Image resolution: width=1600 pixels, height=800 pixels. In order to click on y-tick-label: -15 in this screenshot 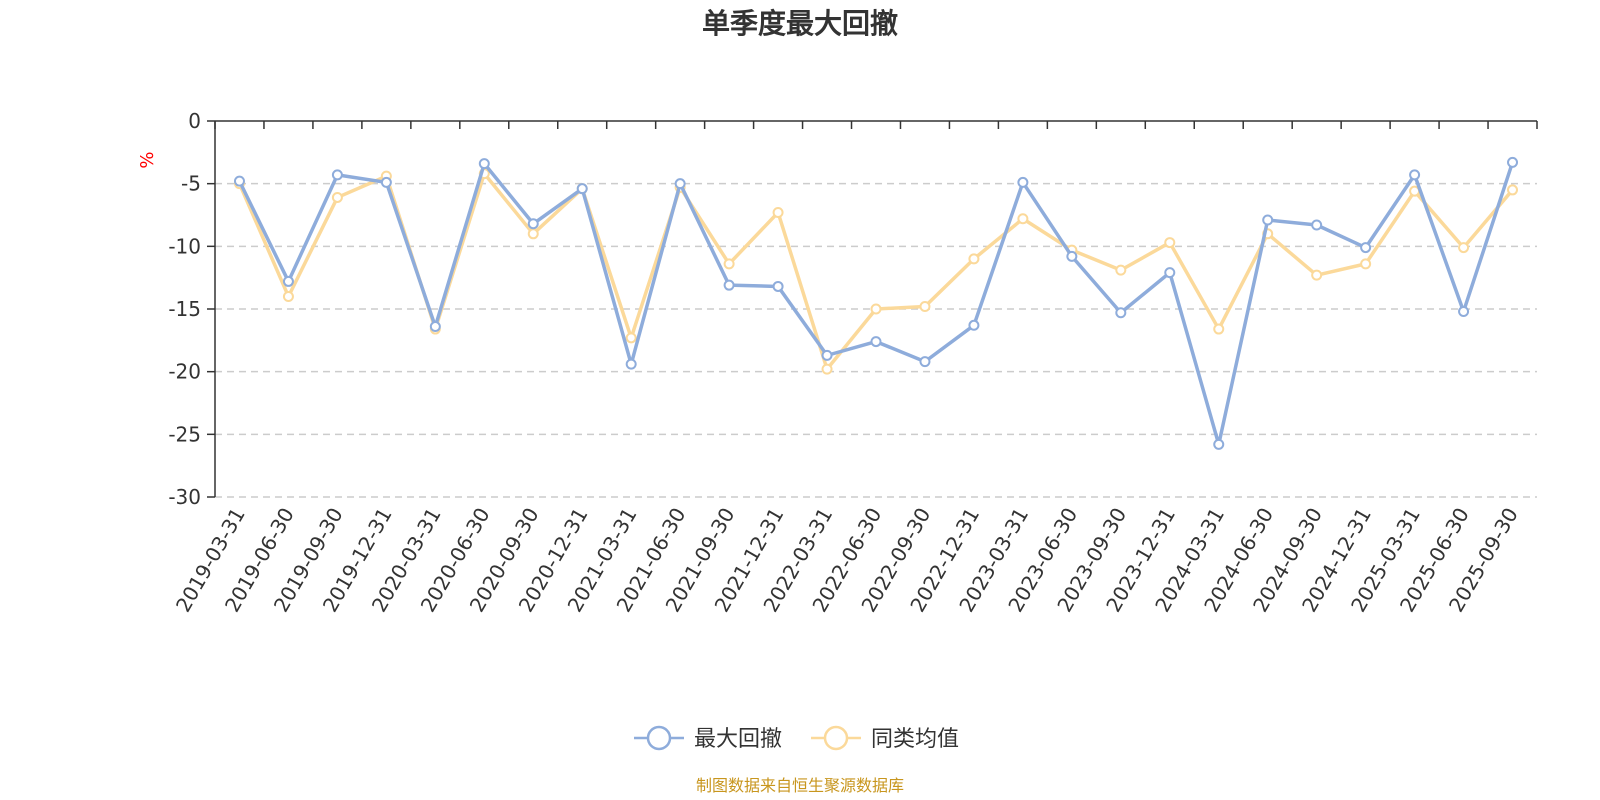, I will do `click(184, 309)`.